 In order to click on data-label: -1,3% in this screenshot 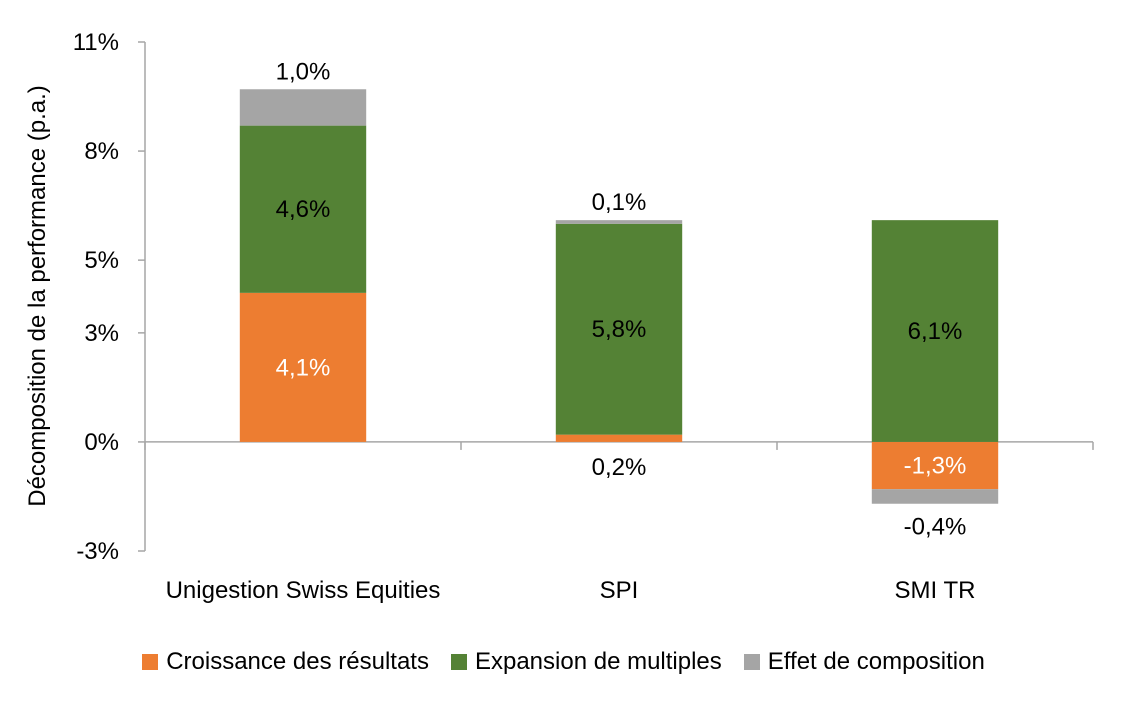, I will do `click(935, 466)`.